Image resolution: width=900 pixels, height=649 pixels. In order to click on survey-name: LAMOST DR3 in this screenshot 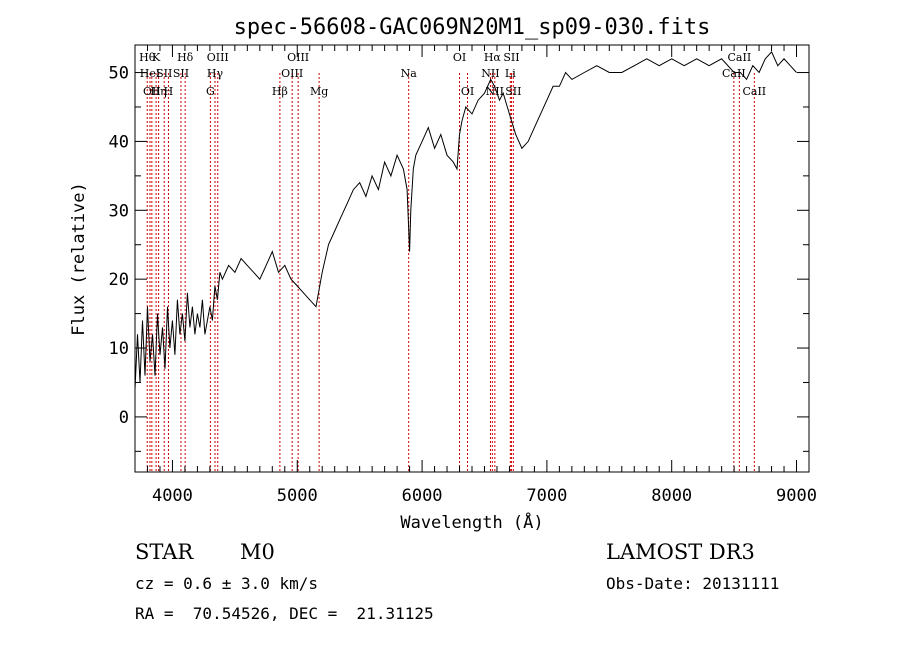, I will do `click(680, 552)`.